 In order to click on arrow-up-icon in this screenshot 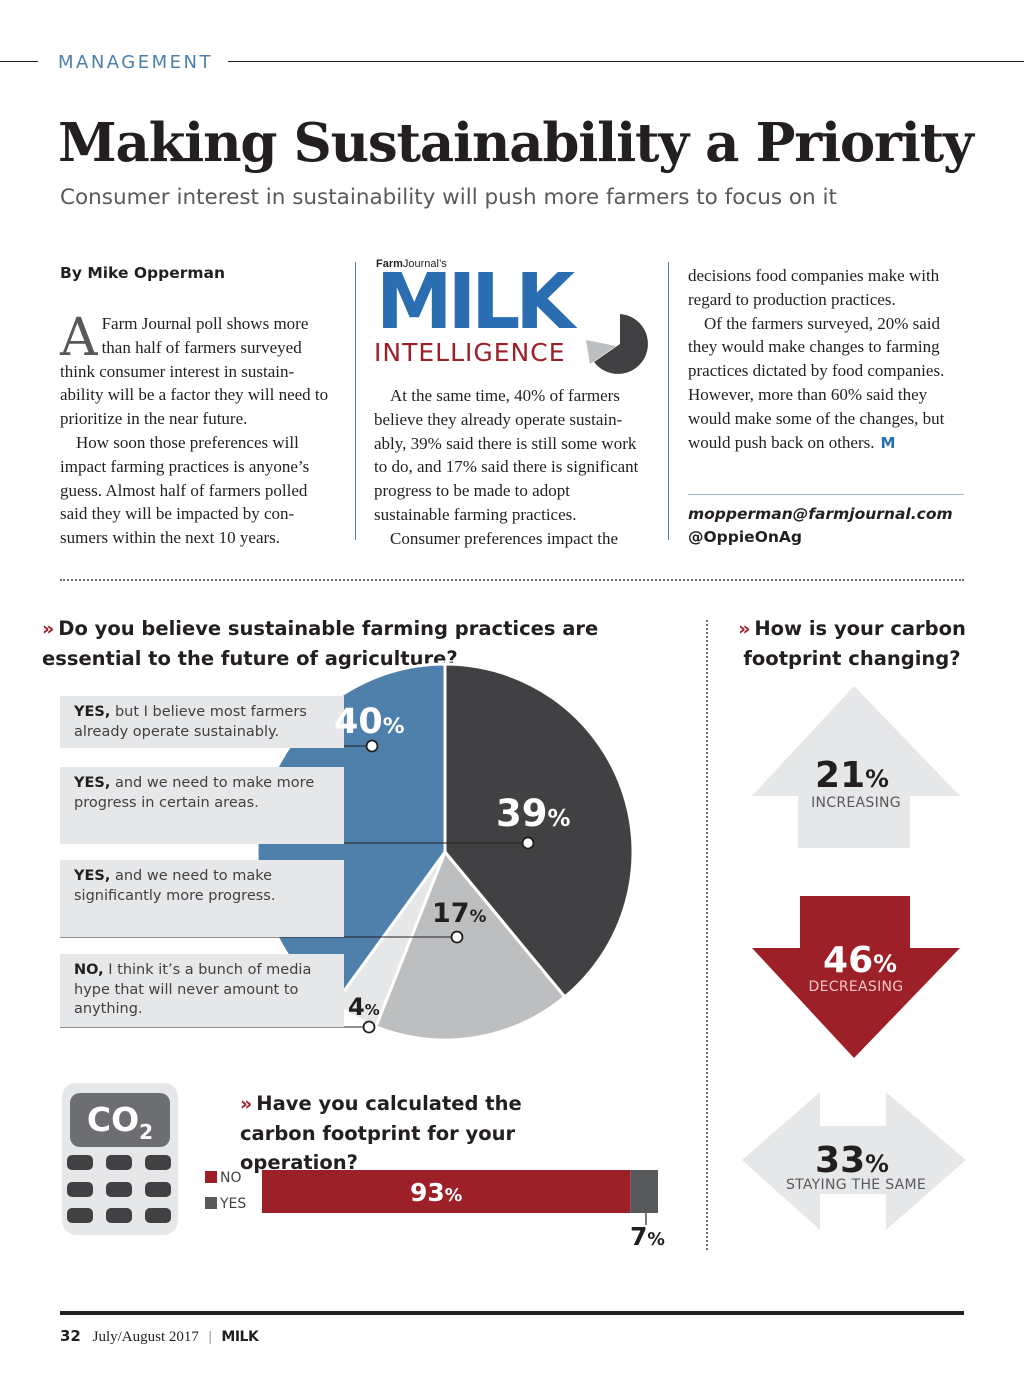, I will do `click(856, 767)`.